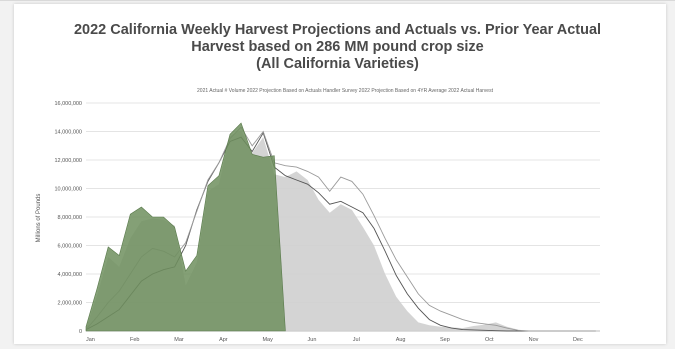 The height and width of the screenshot is (349, 675). Describe the element at coordinates (70, 275) in the screenshot. I see `y-tick-label: 4,000,000` at that location.